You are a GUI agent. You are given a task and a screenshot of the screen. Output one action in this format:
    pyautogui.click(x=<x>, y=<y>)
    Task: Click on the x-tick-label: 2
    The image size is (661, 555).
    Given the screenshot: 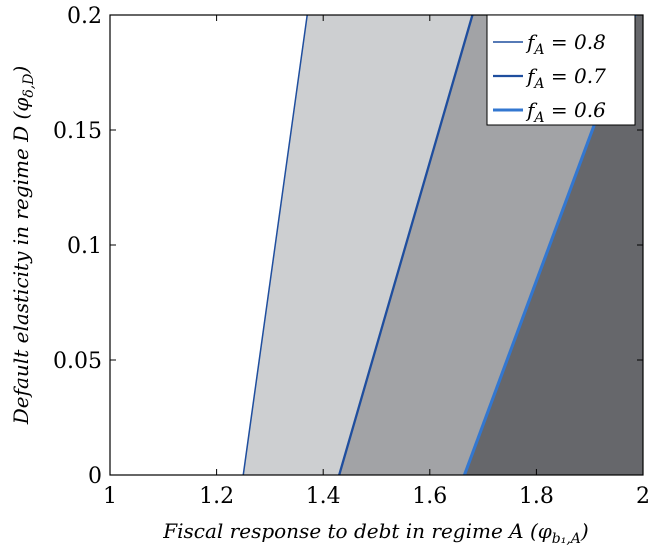 What is the action you would take?
    pyautogui.click(x=643, y=496)
    